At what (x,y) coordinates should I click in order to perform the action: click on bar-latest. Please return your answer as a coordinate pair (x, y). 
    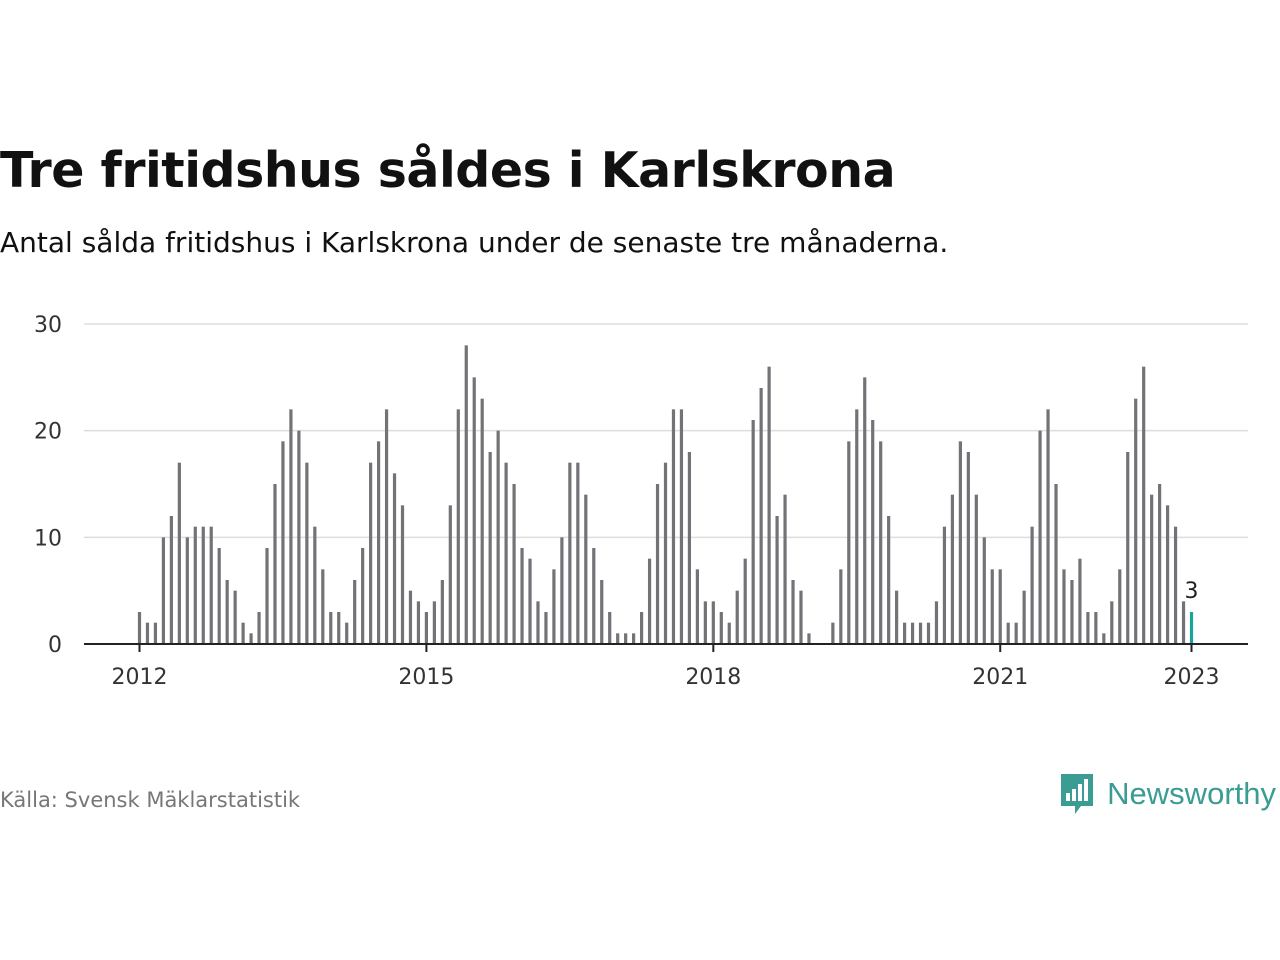
    Looking at the image, I should click on (1191, 628).